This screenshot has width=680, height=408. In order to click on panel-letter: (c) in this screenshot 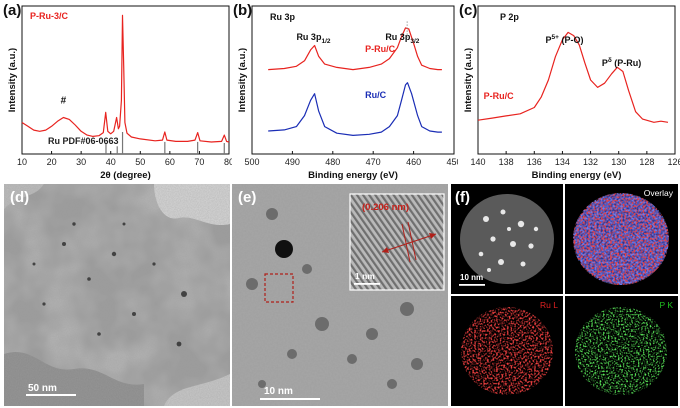, I will do `click(468, 10)`.